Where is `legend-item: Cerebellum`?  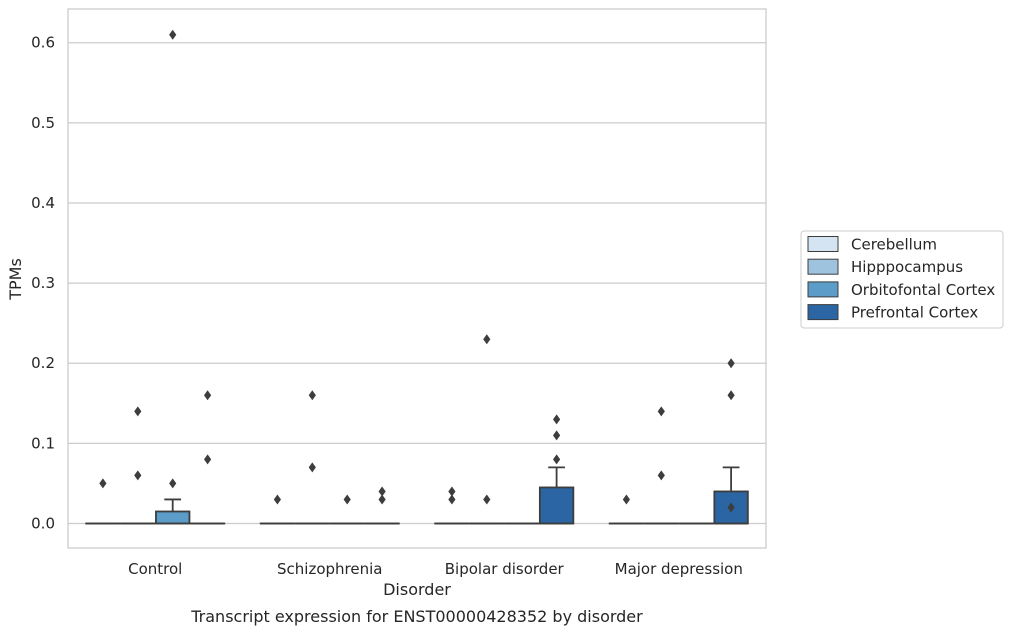
legend-item: Cerebellum is located at coordinates (872, 245).